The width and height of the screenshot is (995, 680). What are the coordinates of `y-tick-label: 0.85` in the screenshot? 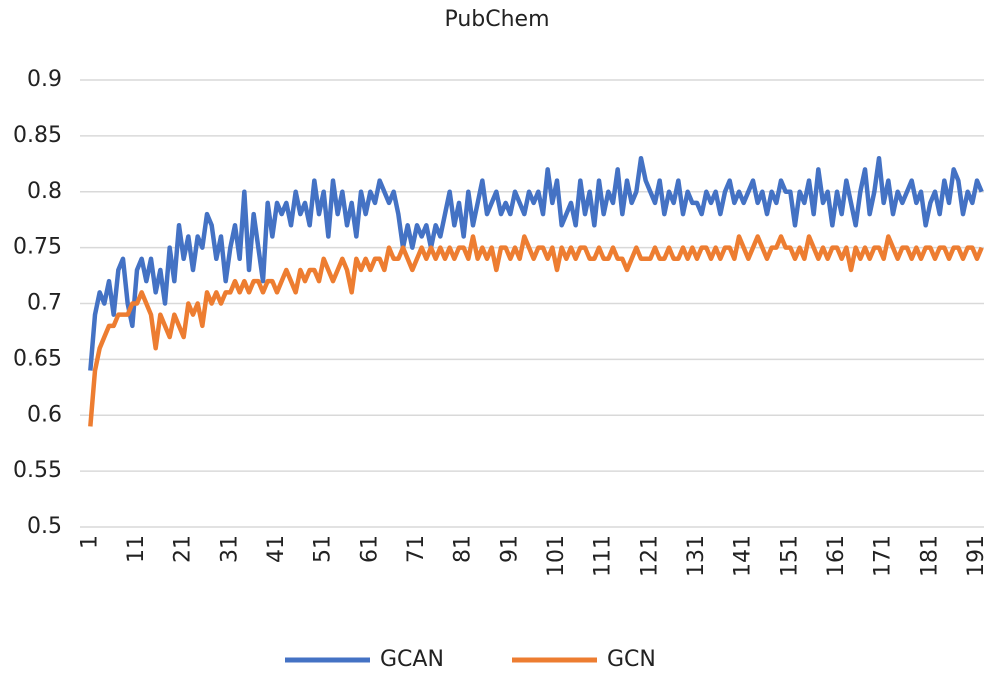 It's located at (37, 135).